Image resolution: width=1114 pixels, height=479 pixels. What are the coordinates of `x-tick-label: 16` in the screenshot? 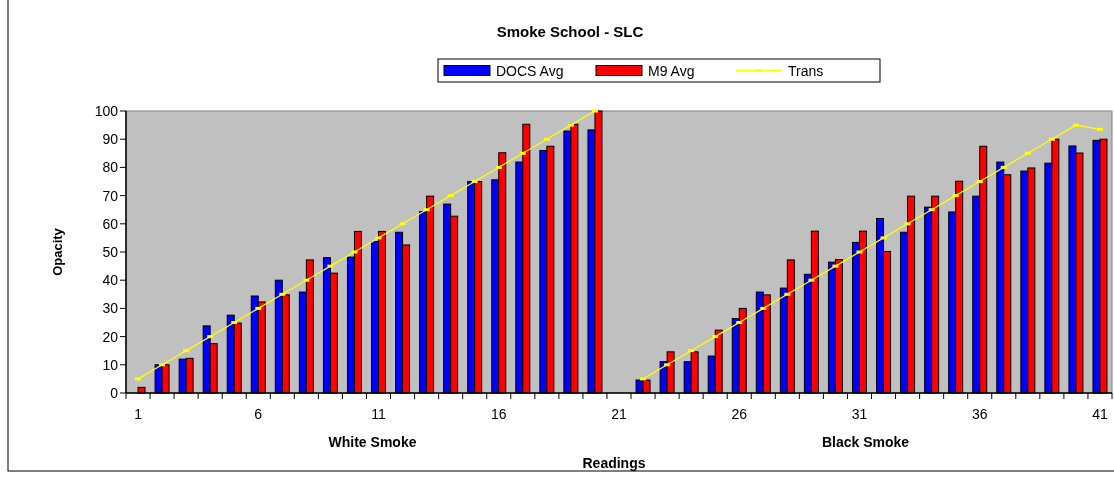 It's located at (498, 414).